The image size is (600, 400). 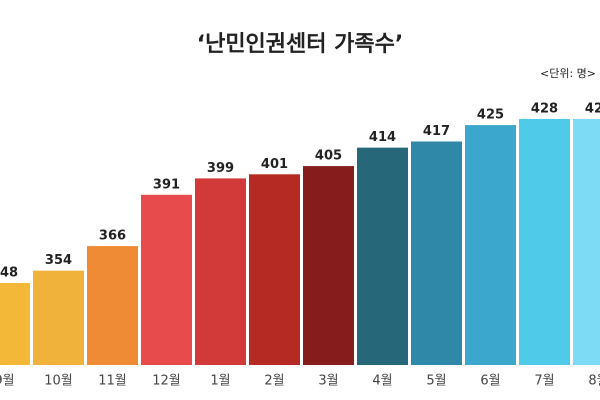 What do you see at coordinates (594, 381) in the screenshot?
I see `x-tick-label: 8월` at bounding box center [594, 381].